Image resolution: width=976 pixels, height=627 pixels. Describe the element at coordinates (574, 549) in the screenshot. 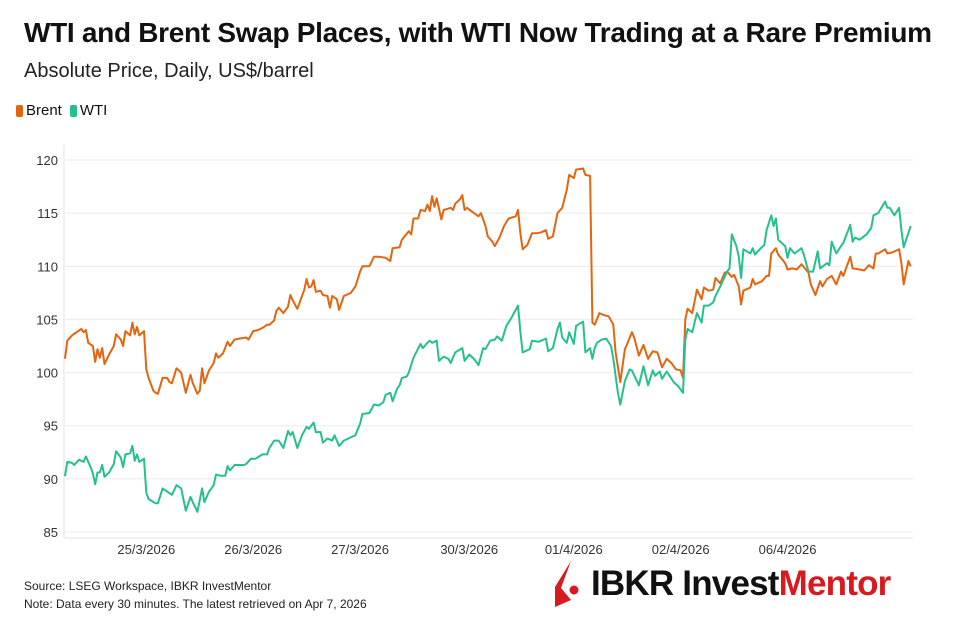

I see `x-tick-label: 01/4/2026` at that location.